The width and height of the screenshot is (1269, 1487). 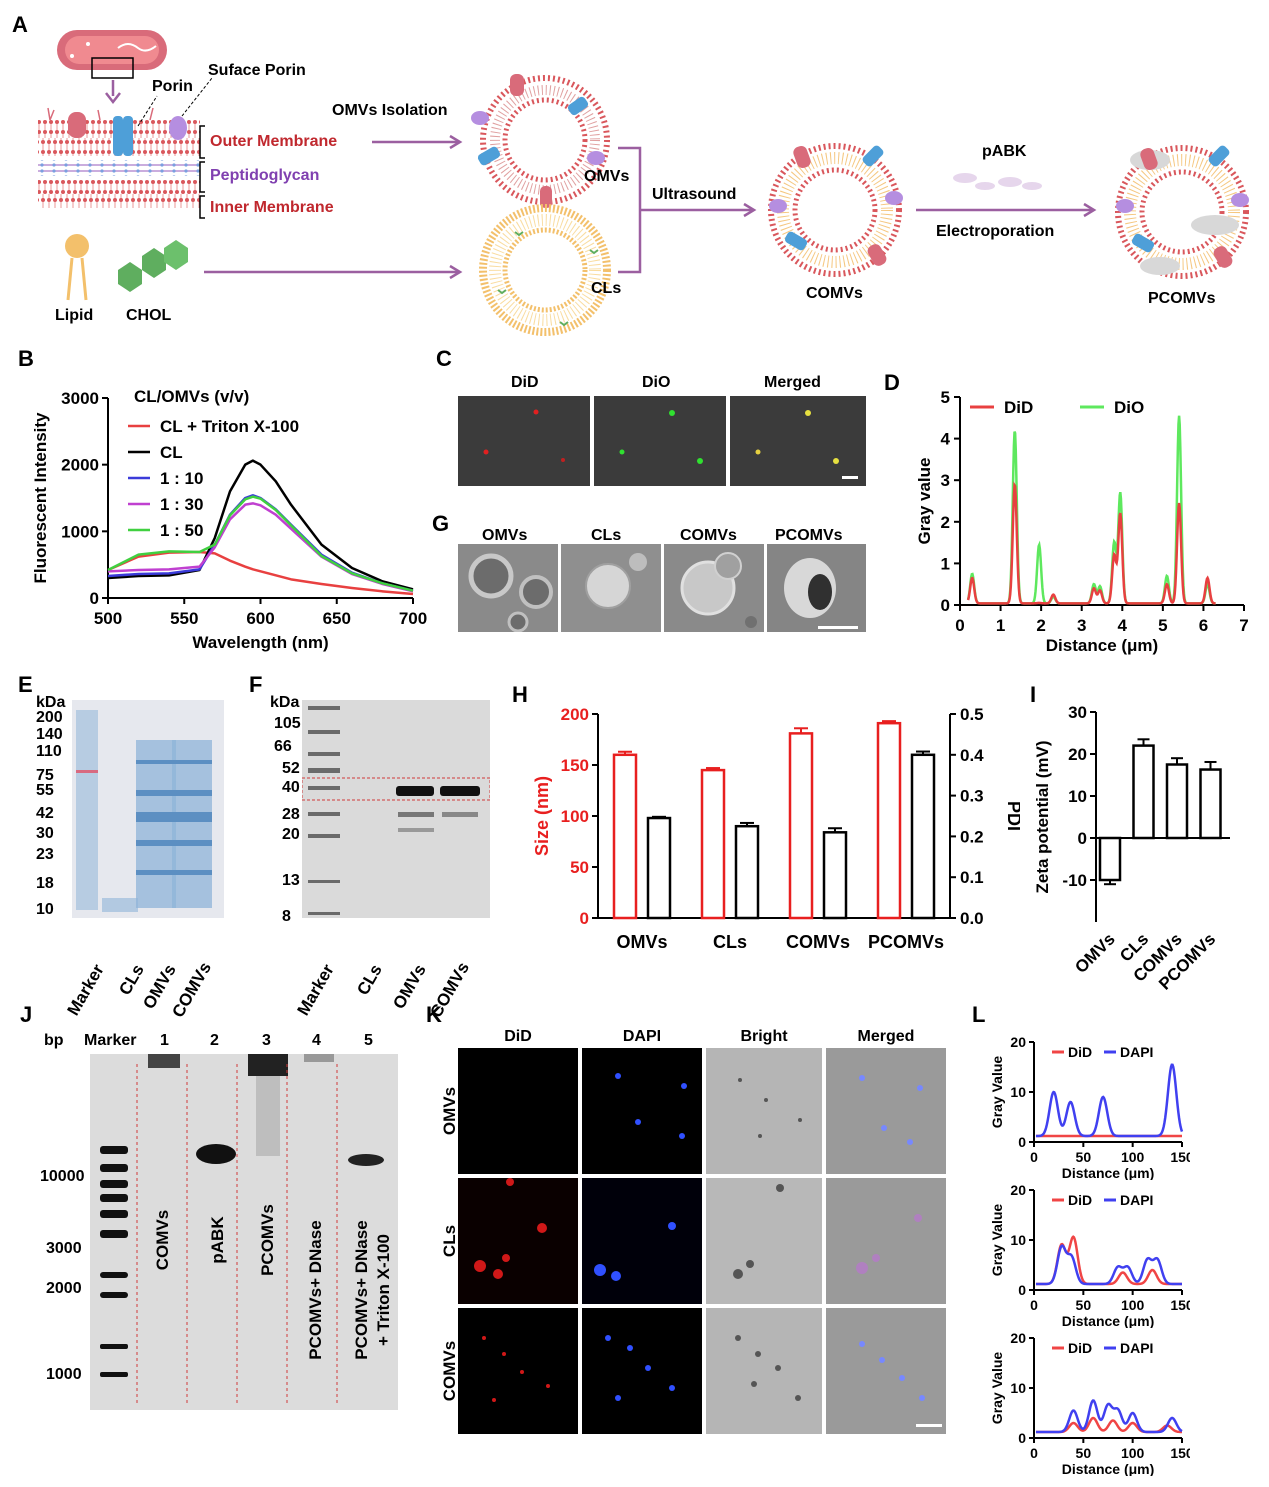 What do you see at coordinates (286, 916) in the screenshot?
I see `gel-f-marker-label: 8` at bounding box center [286, 916].